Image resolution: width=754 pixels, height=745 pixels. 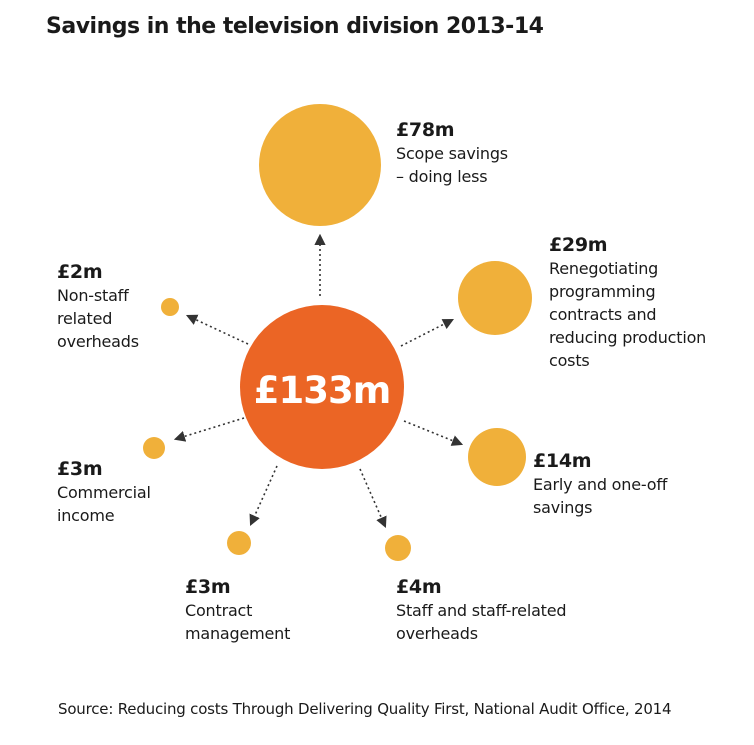 What do you see at coordinates (452, 165) in the screenshot?
I see `description-scope-savings: Scope savings – doing less` at bounding box center [452, 165].